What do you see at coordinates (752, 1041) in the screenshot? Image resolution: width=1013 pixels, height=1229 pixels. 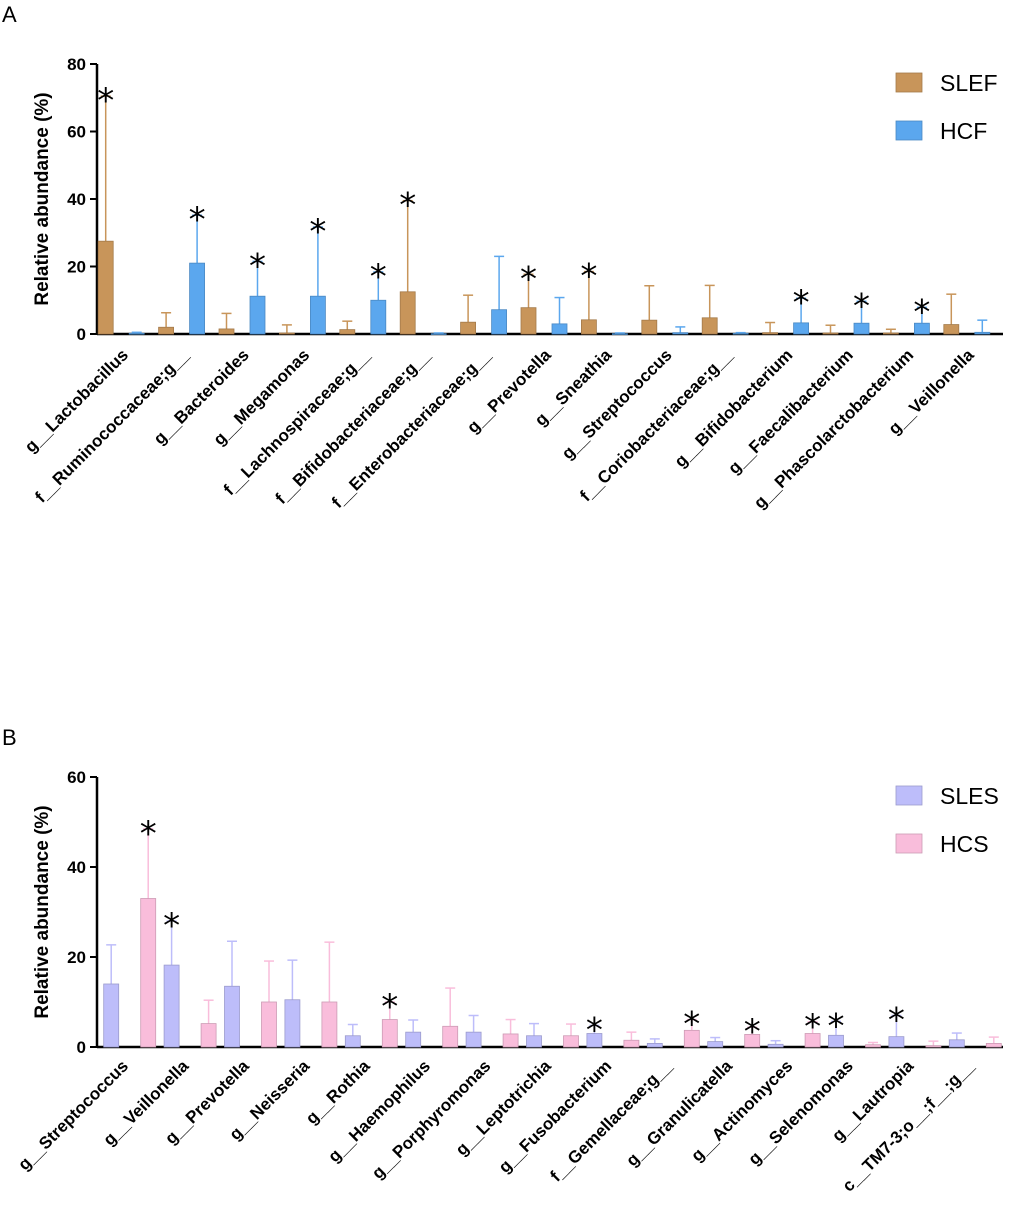 I see `bar-hcs-g-granulicatella` at bounding box center [752, 1041].